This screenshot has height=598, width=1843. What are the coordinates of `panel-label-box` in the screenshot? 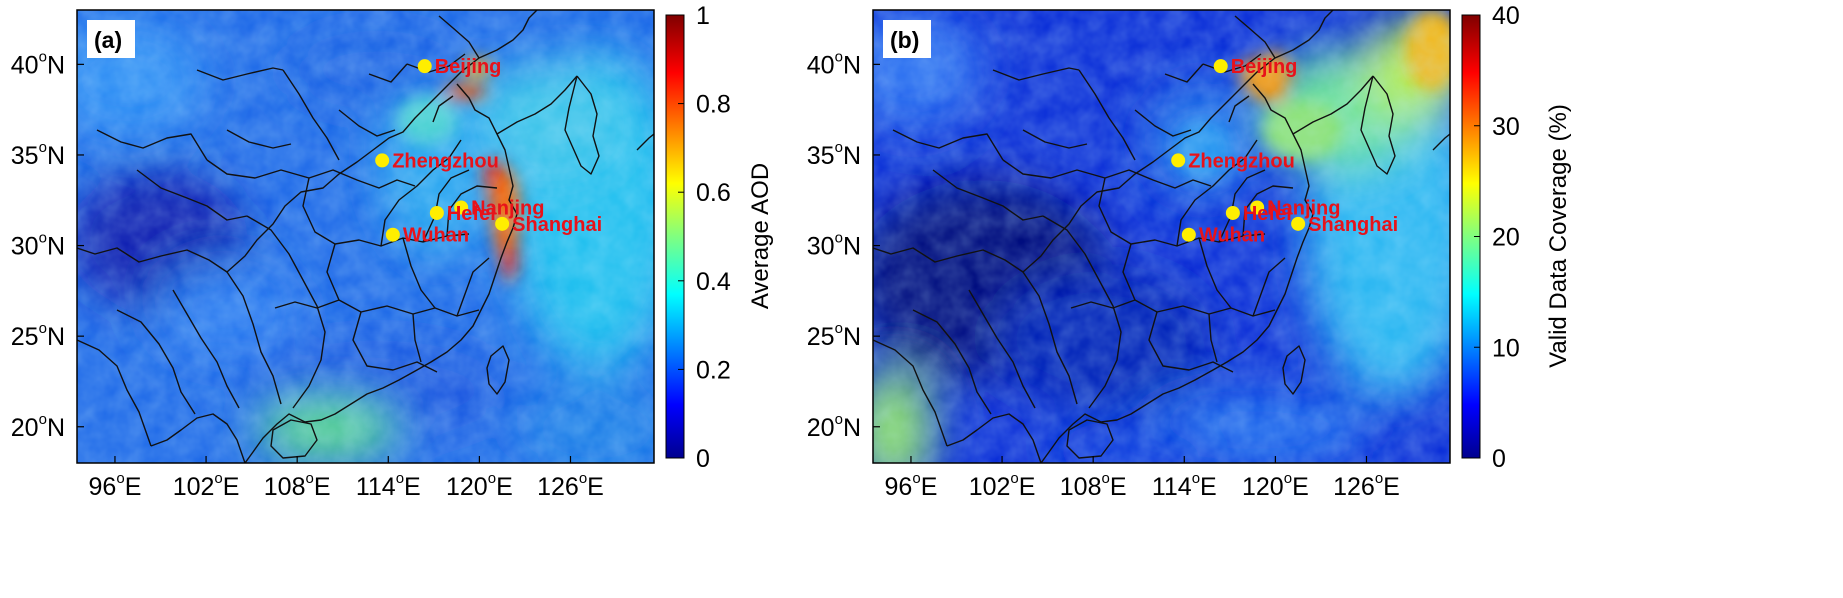 It's located at (907, 39).